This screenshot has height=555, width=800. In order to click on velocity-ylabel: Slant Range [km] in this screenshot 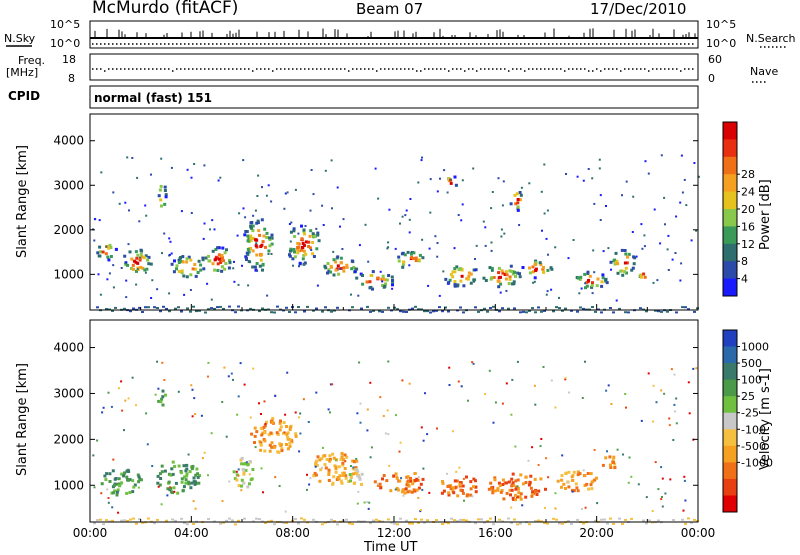, I will do `click(22, 419)`.